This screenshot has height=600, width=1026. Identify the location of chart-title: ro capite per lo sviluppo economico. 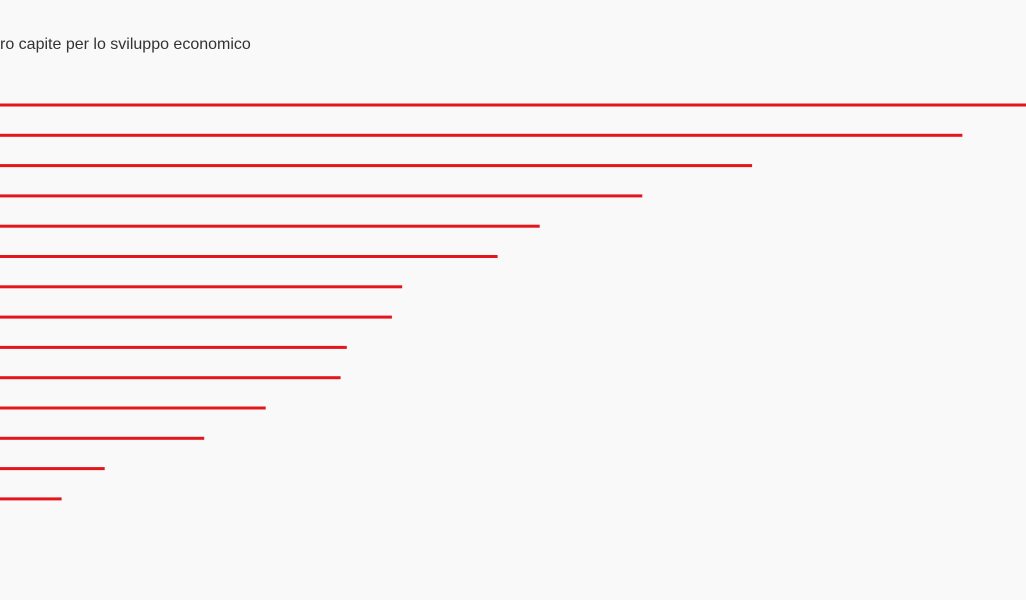
(125, 44).